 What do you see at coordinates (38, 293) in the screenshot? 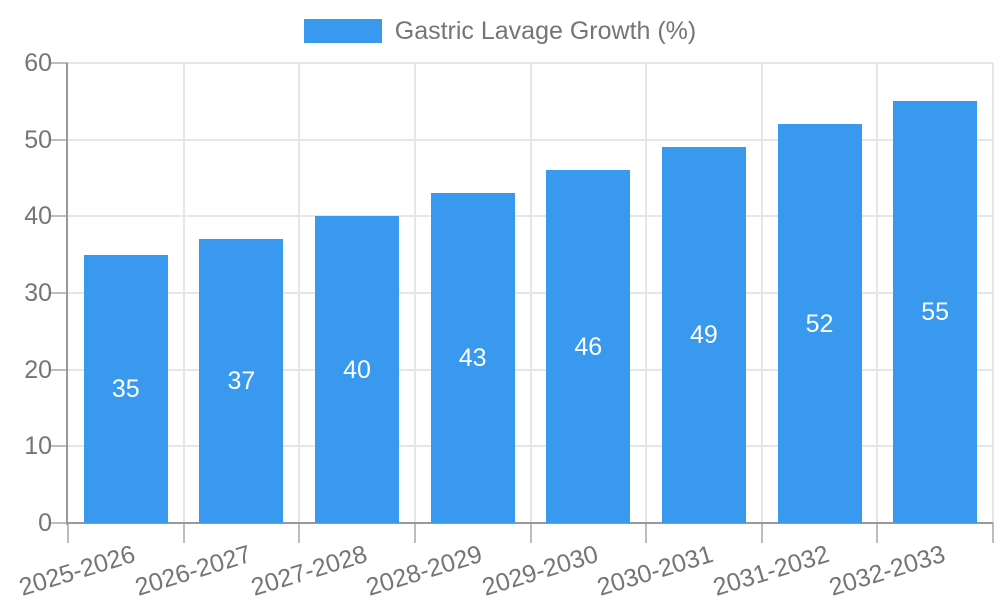
I see `y-tick-label: 30` at bounding box center [38, 293].